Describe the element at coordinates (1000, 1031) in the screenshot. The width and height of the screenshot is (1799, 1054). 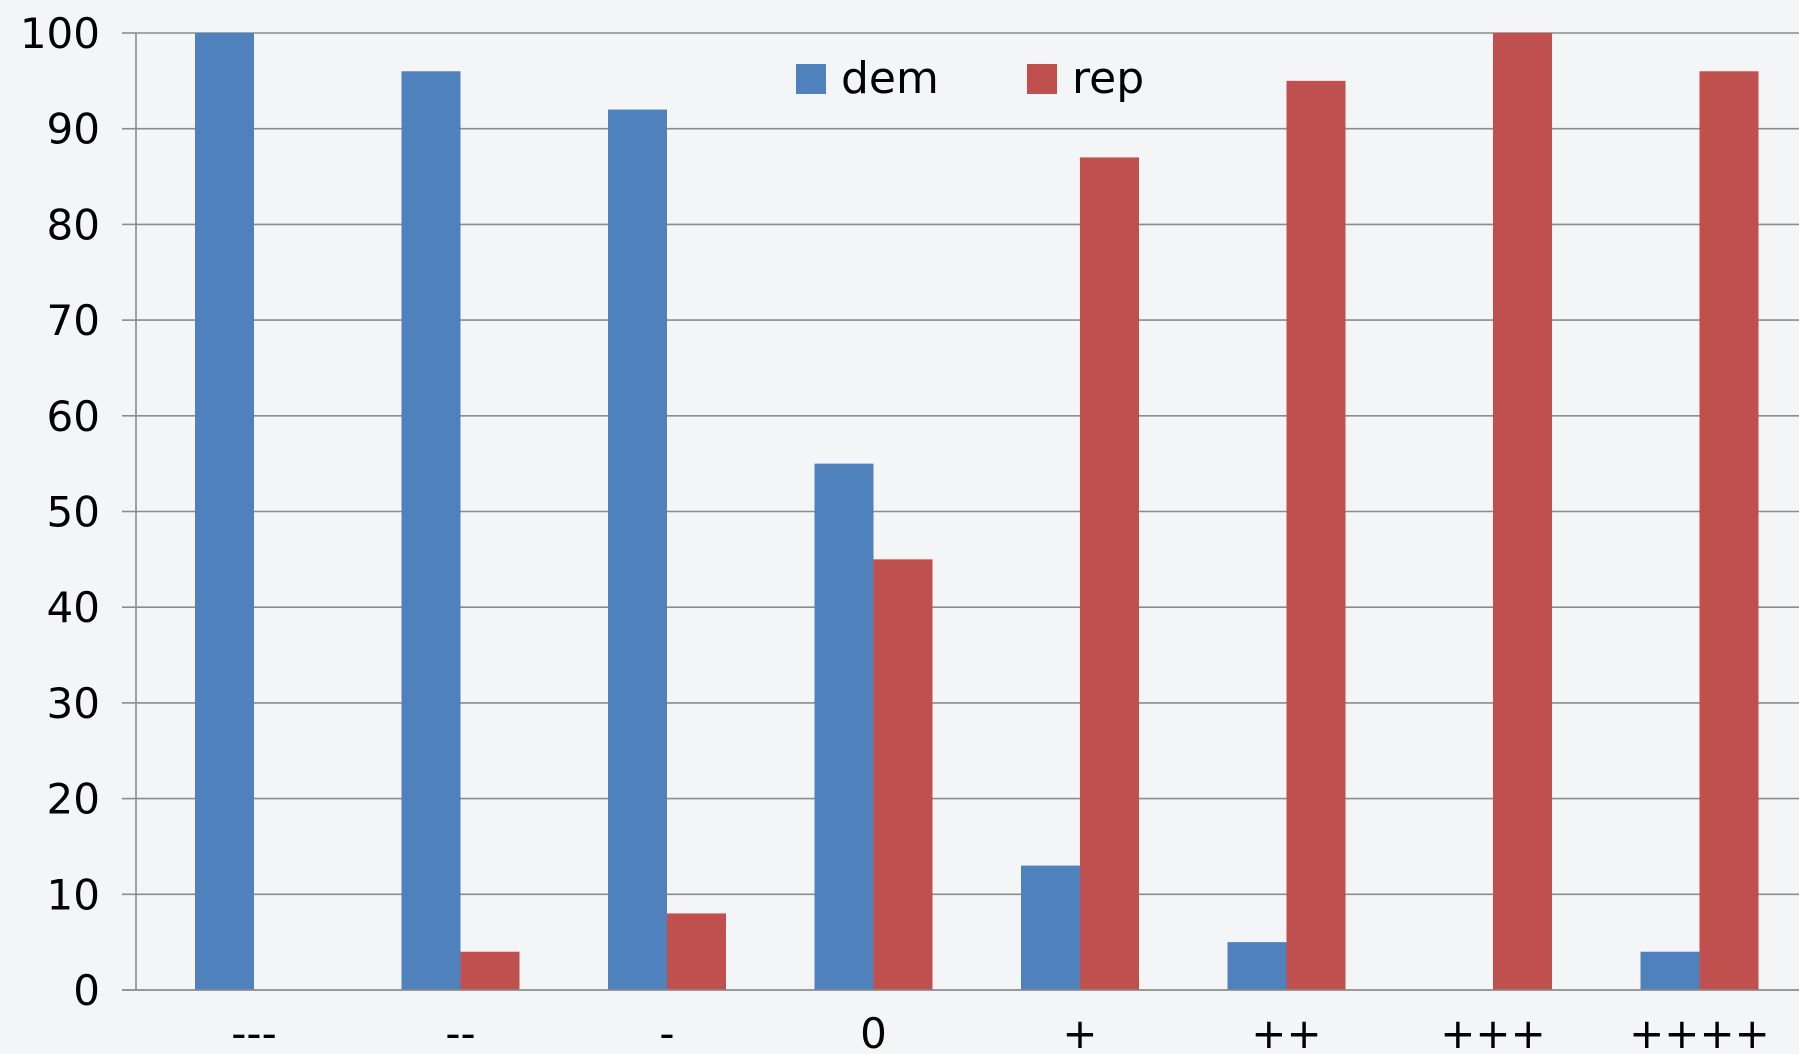
I see `x-tick-labels: --- -- -0 + ++ +++ ++++` at that location.